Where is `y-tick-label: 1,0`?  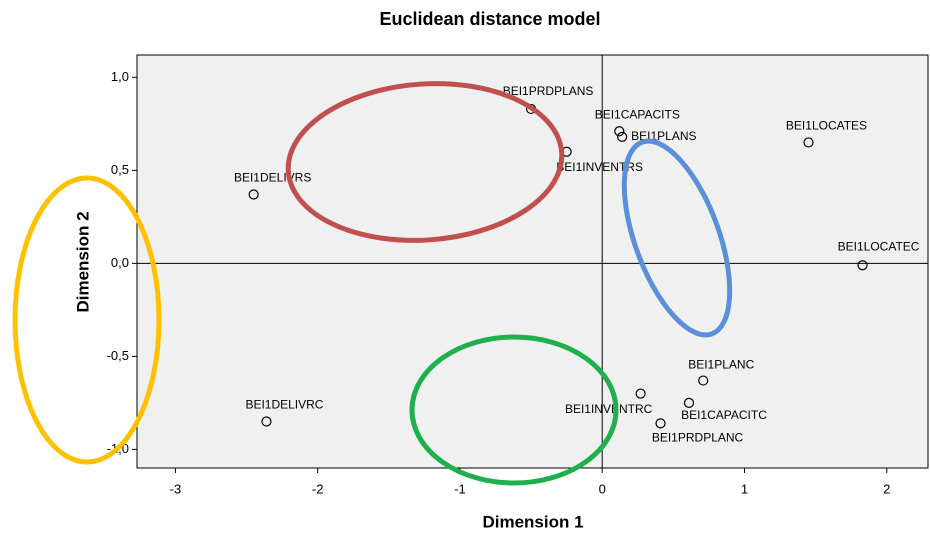 y-tick-label: 1,0 is located at coordinates (120, 76).